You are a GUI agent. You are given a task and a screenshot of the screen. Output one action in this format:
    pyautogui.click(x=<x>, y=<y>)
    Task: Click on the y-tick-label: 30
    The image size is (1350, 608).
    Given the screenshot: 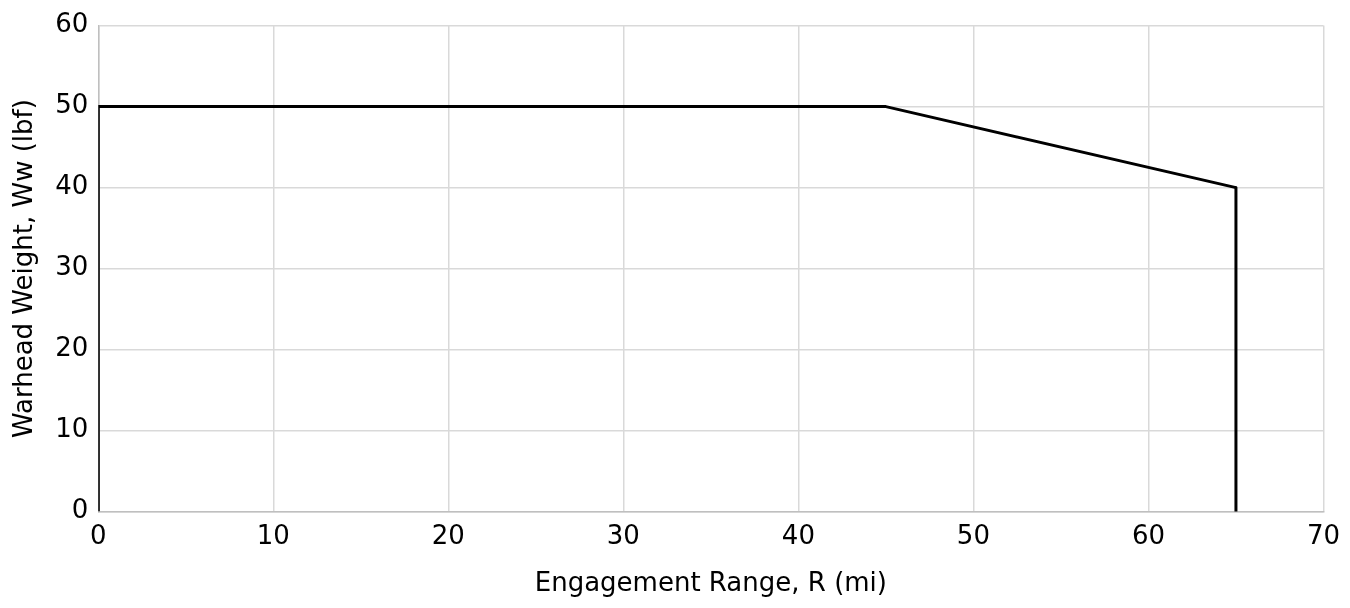 What is the action you would take?
    pyautogui.click(x=72, y=266)
    